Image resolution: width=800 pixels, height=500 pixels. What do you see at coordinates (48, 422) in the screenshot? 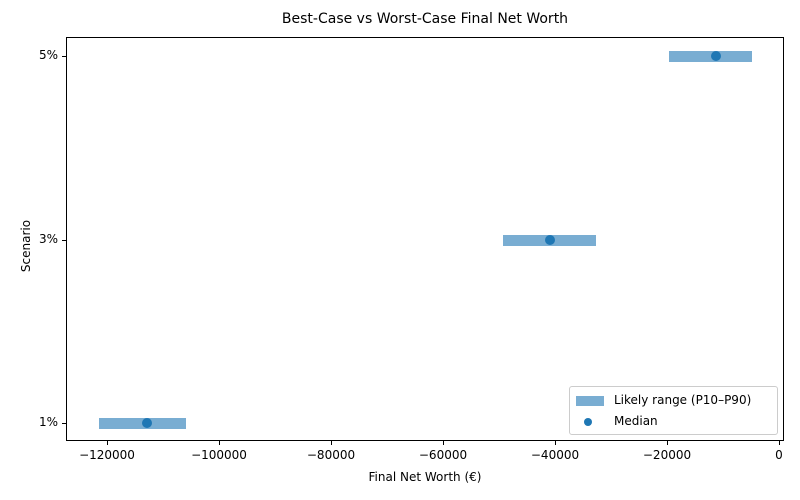
I see `y-tick-label: 1%` at bounding box center [48, 422].